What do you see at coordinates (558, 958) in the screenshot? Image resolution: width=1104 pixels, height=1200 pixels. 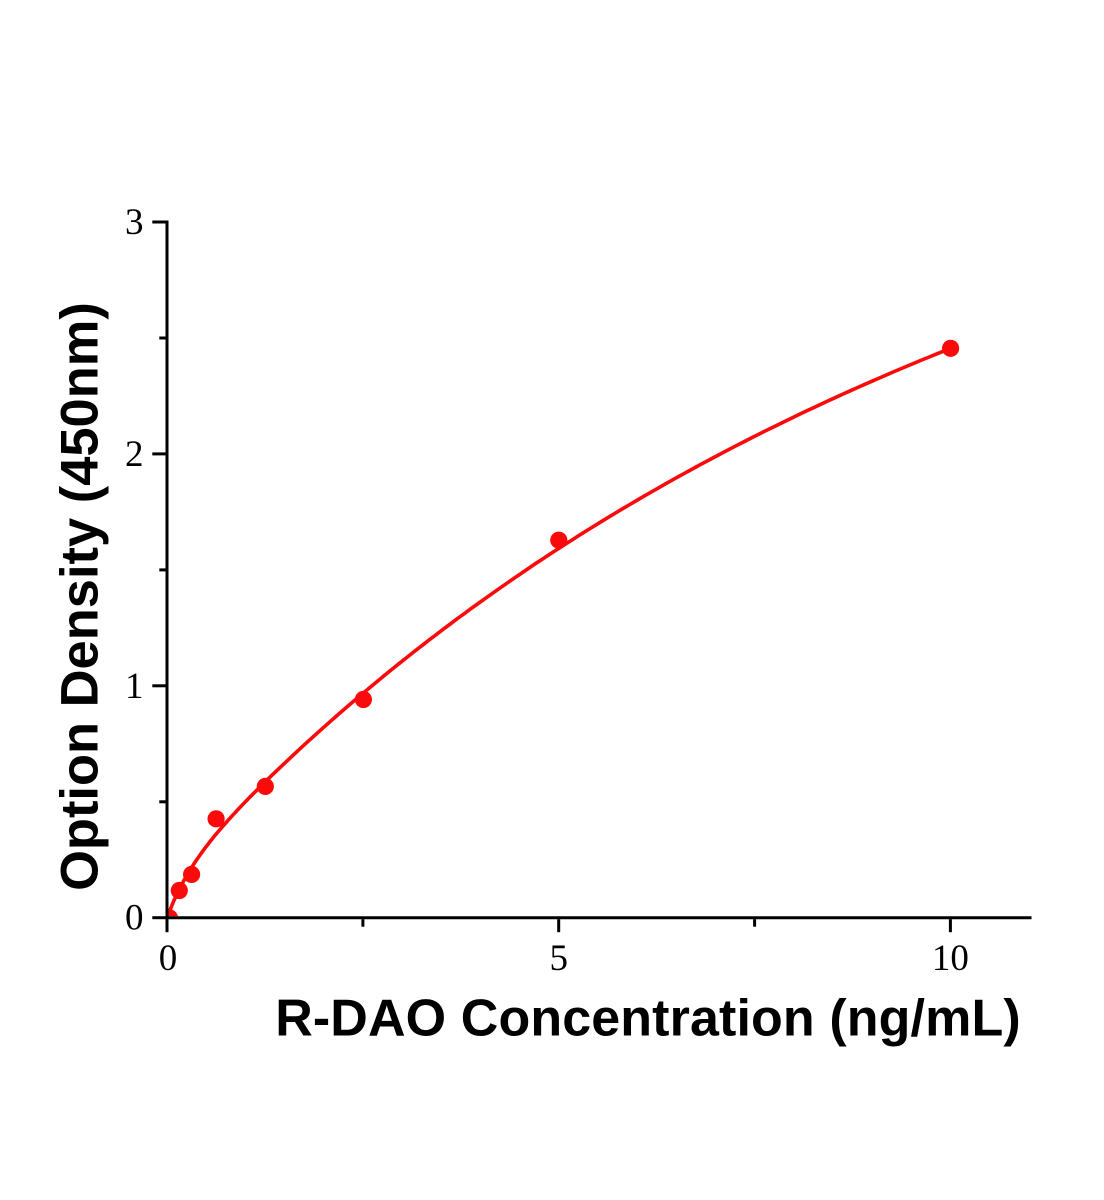 I see `svg-text: 5` at bounding box center [558, 958].